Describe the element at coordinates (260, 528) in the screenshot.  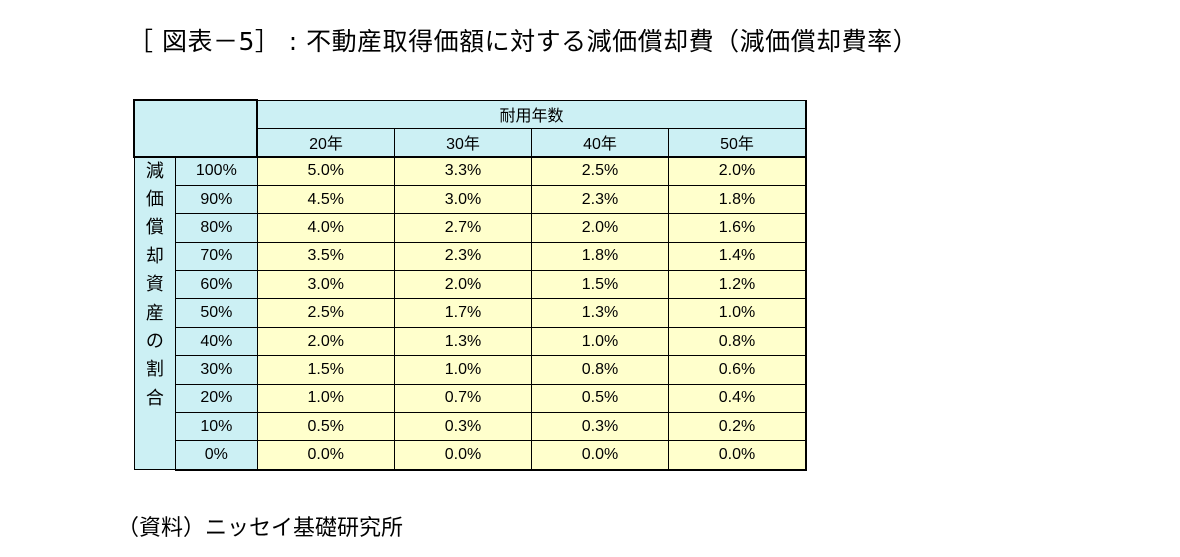
I see `source-note: （資料）ニッセイ基礎研究所` at that location.